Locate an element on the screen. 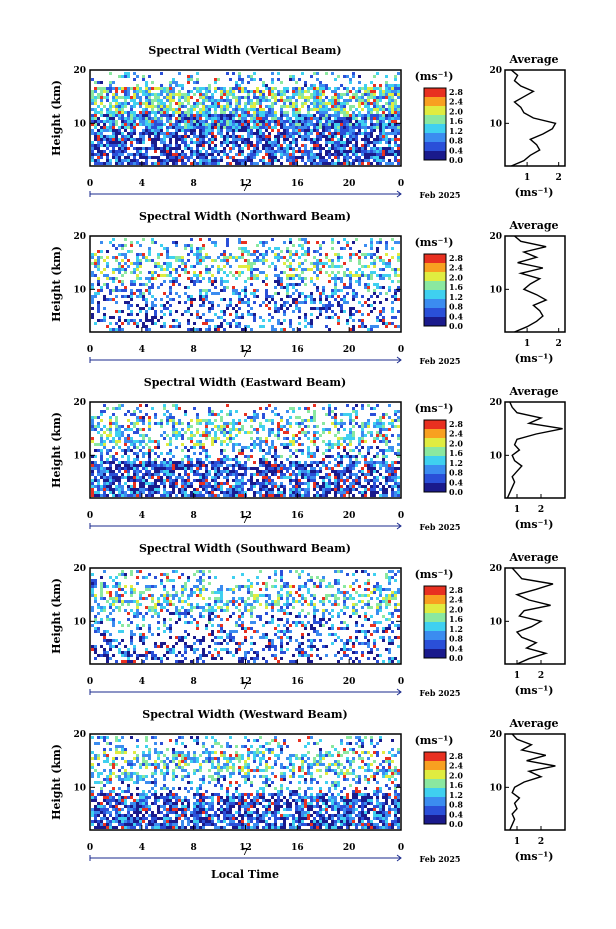  colorbar-tick: 2.0 is located at coordinates (456, 277).